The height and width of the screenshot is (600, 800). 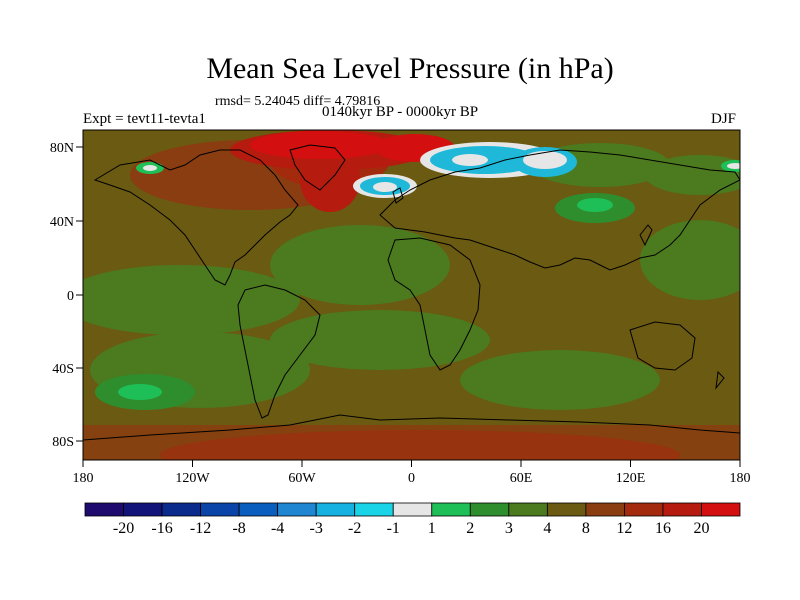 What do you see at coordinates (470, 528) in the screenshot?
I see `colorbar-label: 2` at bounding box center [470, 528].